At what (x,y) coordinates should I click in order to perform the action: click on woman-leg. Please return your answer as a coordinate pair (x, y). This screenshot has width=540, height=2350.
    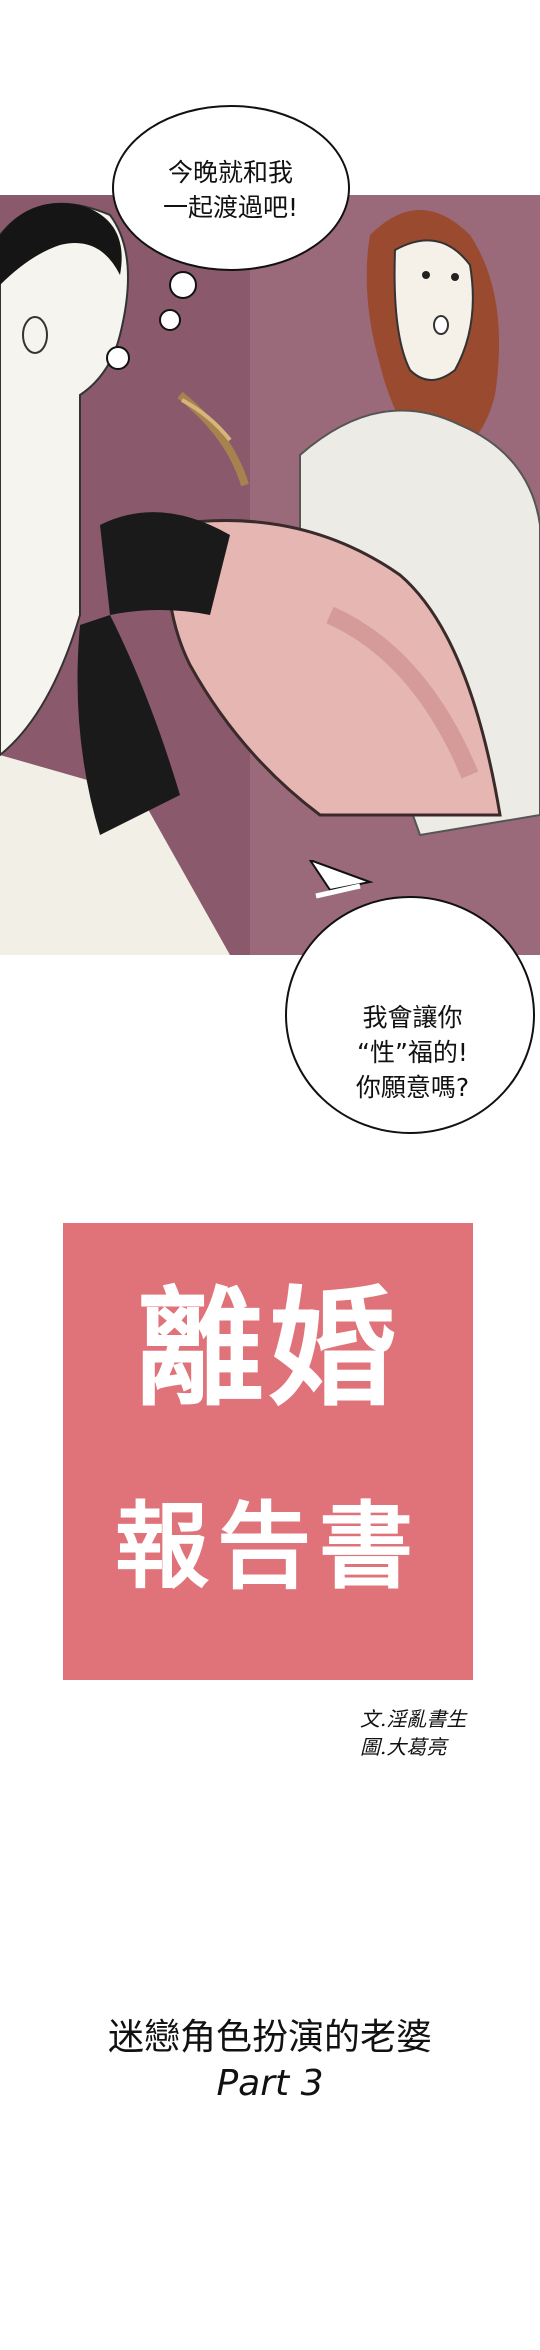
    Looking at the image, I should click on (334, 668).